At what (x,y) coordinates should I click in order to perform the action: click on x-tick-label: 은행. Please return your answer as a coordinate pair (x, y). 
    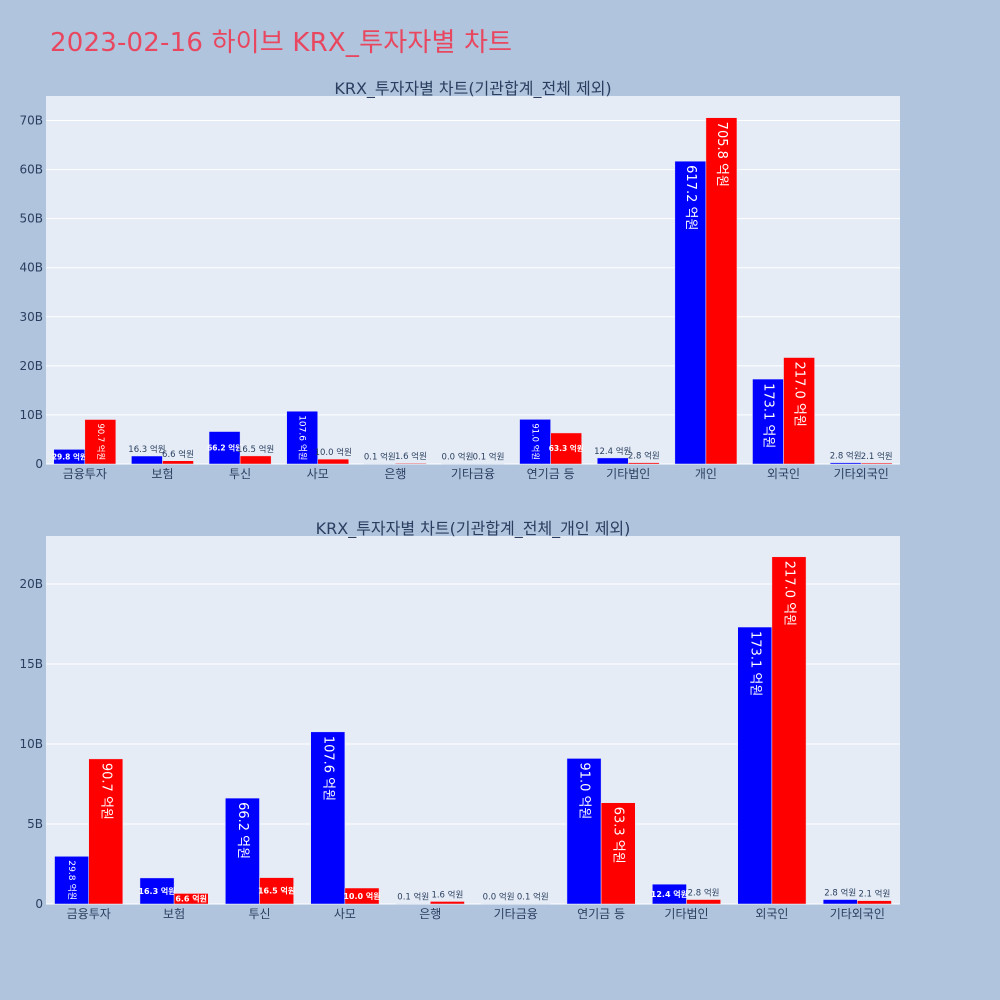
    Looking at the image, I should click on (395, 473).